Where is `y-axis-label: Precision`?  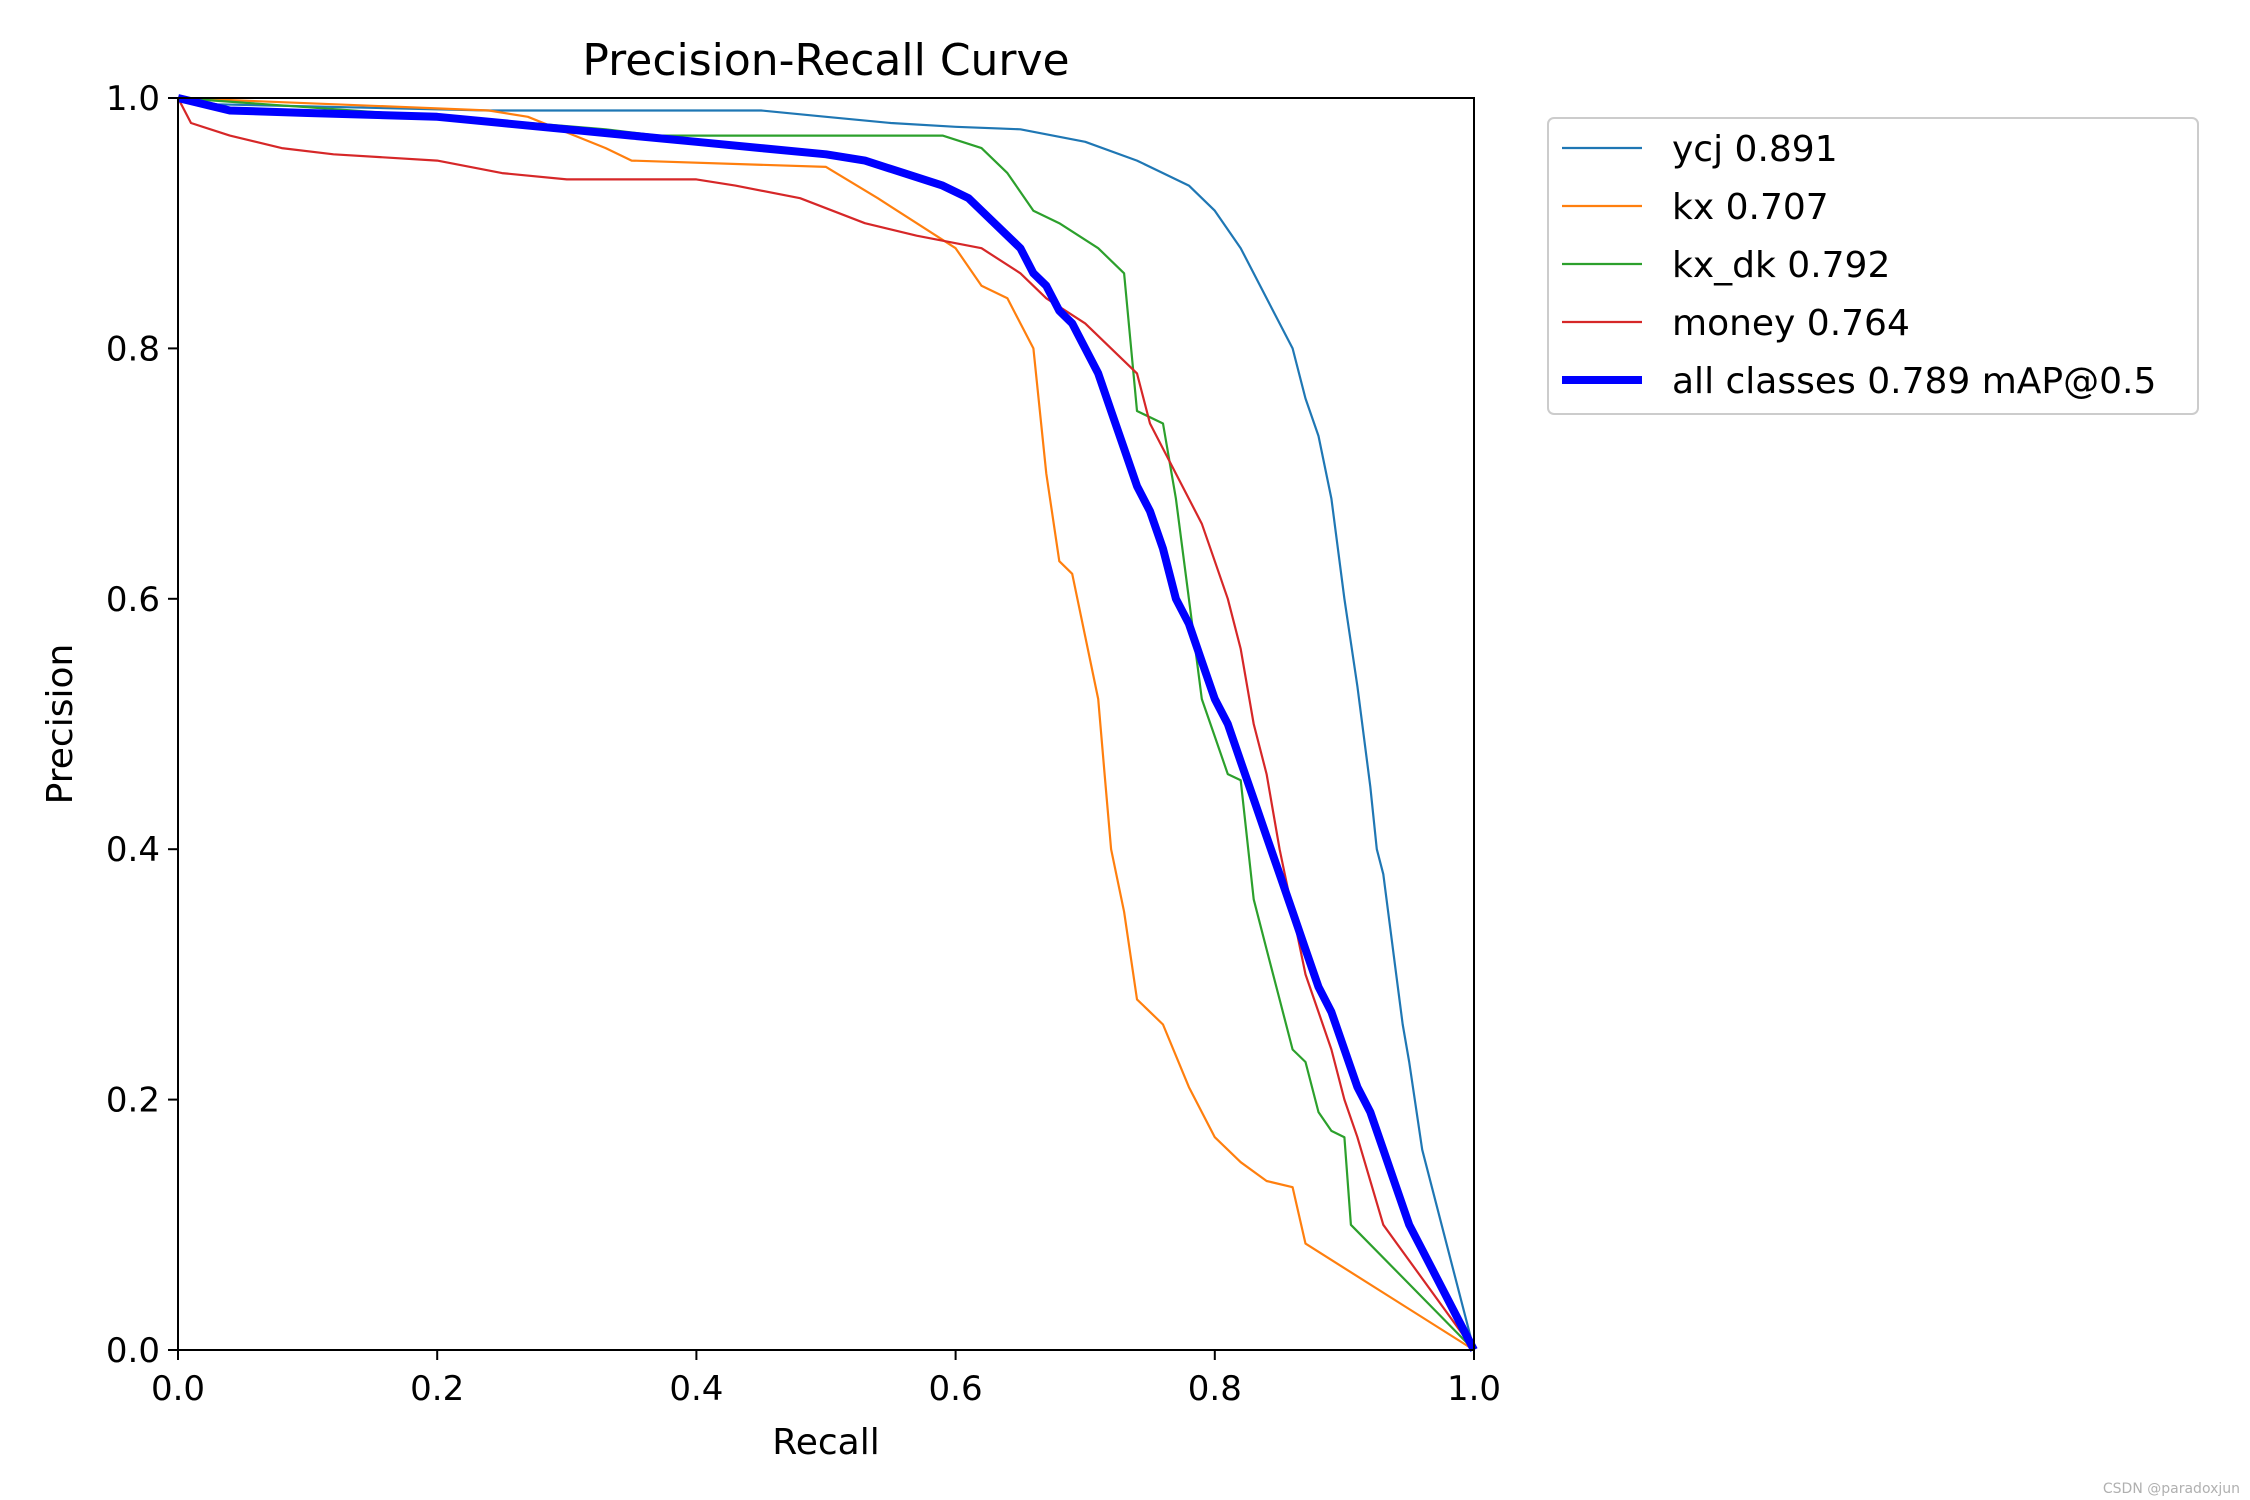
y-axis-label: Precision is located at coordinates (60, 724).